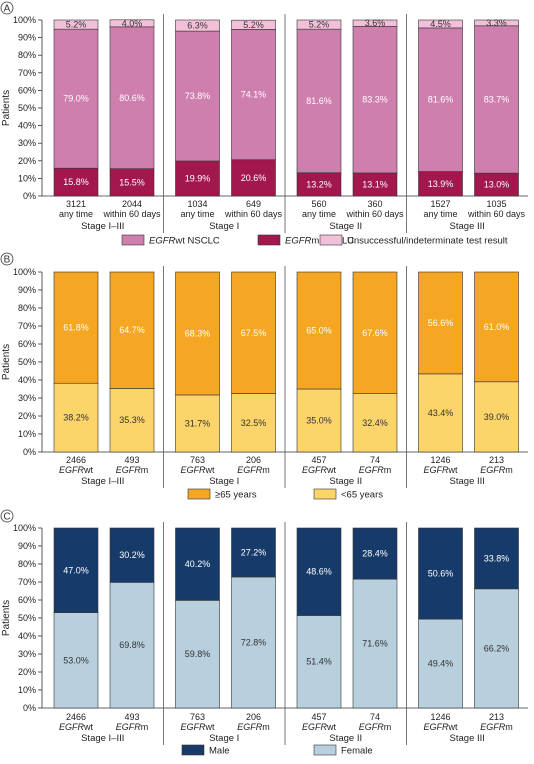 This screenshot has width=534, height=764. Describe the element at coordinates (76, 717) in the screenshot. I see `category-count-label: 2466` at that location.